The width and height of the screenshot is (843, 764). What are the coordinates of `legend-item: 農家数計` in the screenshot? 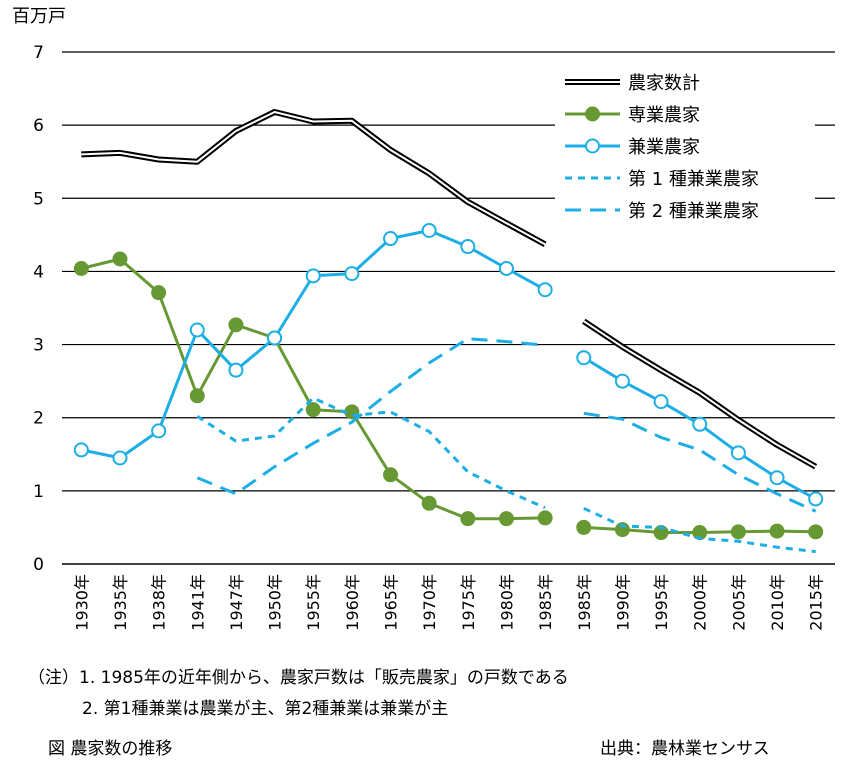 It's located at (632, 83).